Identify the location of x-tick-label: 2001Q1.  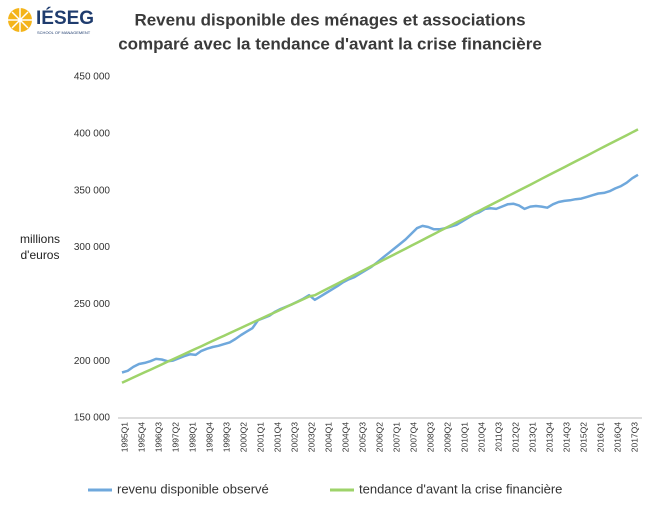
(260, 437).